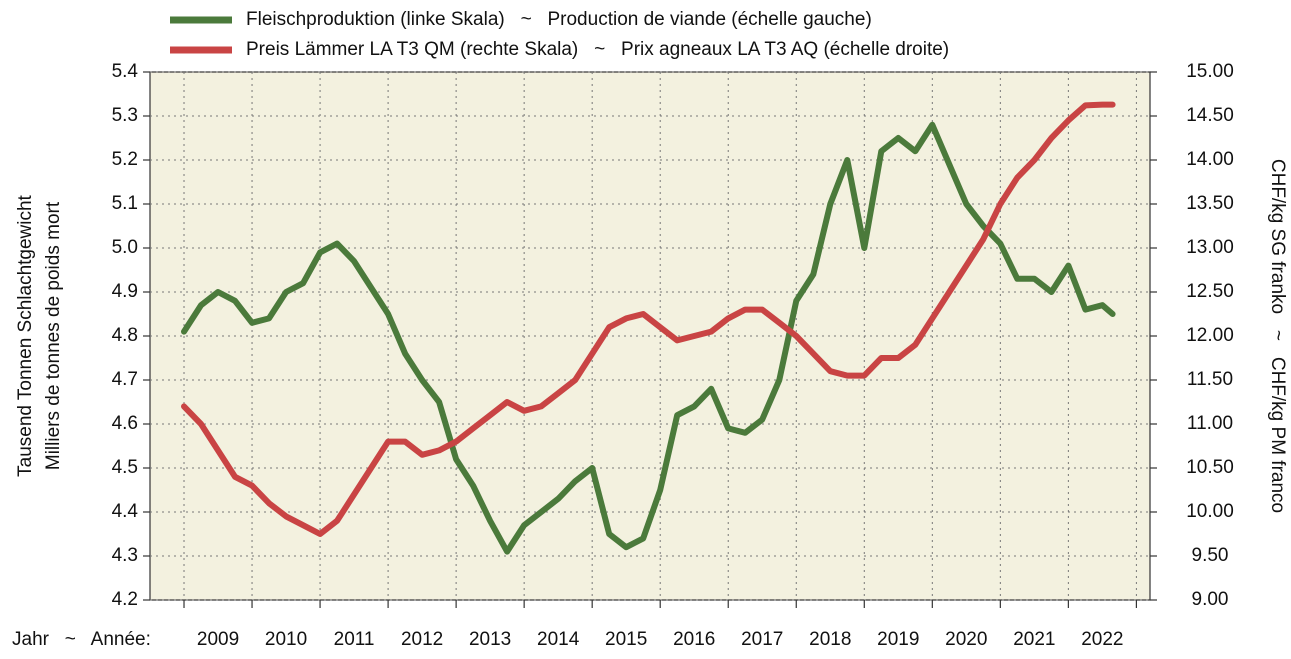 The width and height of the screenshot is (1291, 659). I want to click on x-tick-label: 2022, so click(1102, 639).